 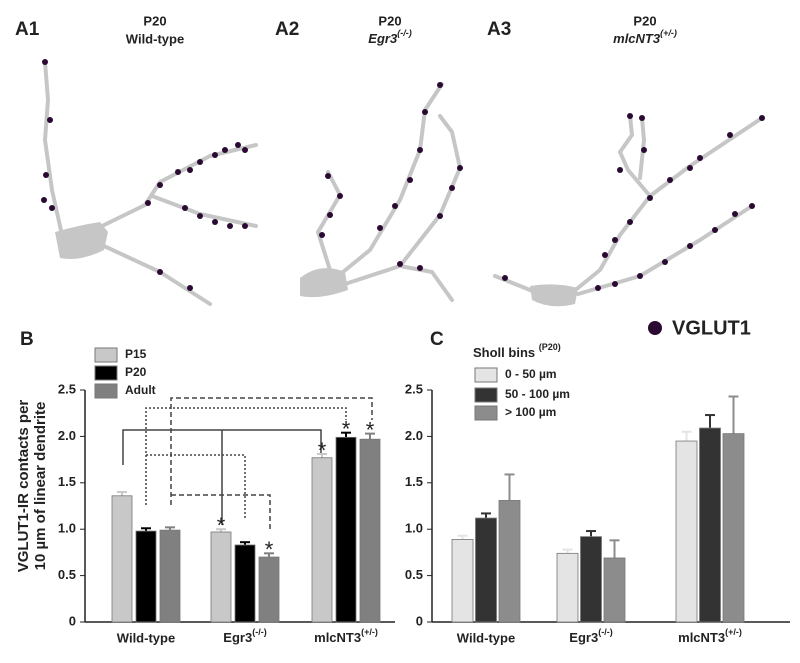 I want to click on legend-label: > 100 µm, so click(x=530, y=412).